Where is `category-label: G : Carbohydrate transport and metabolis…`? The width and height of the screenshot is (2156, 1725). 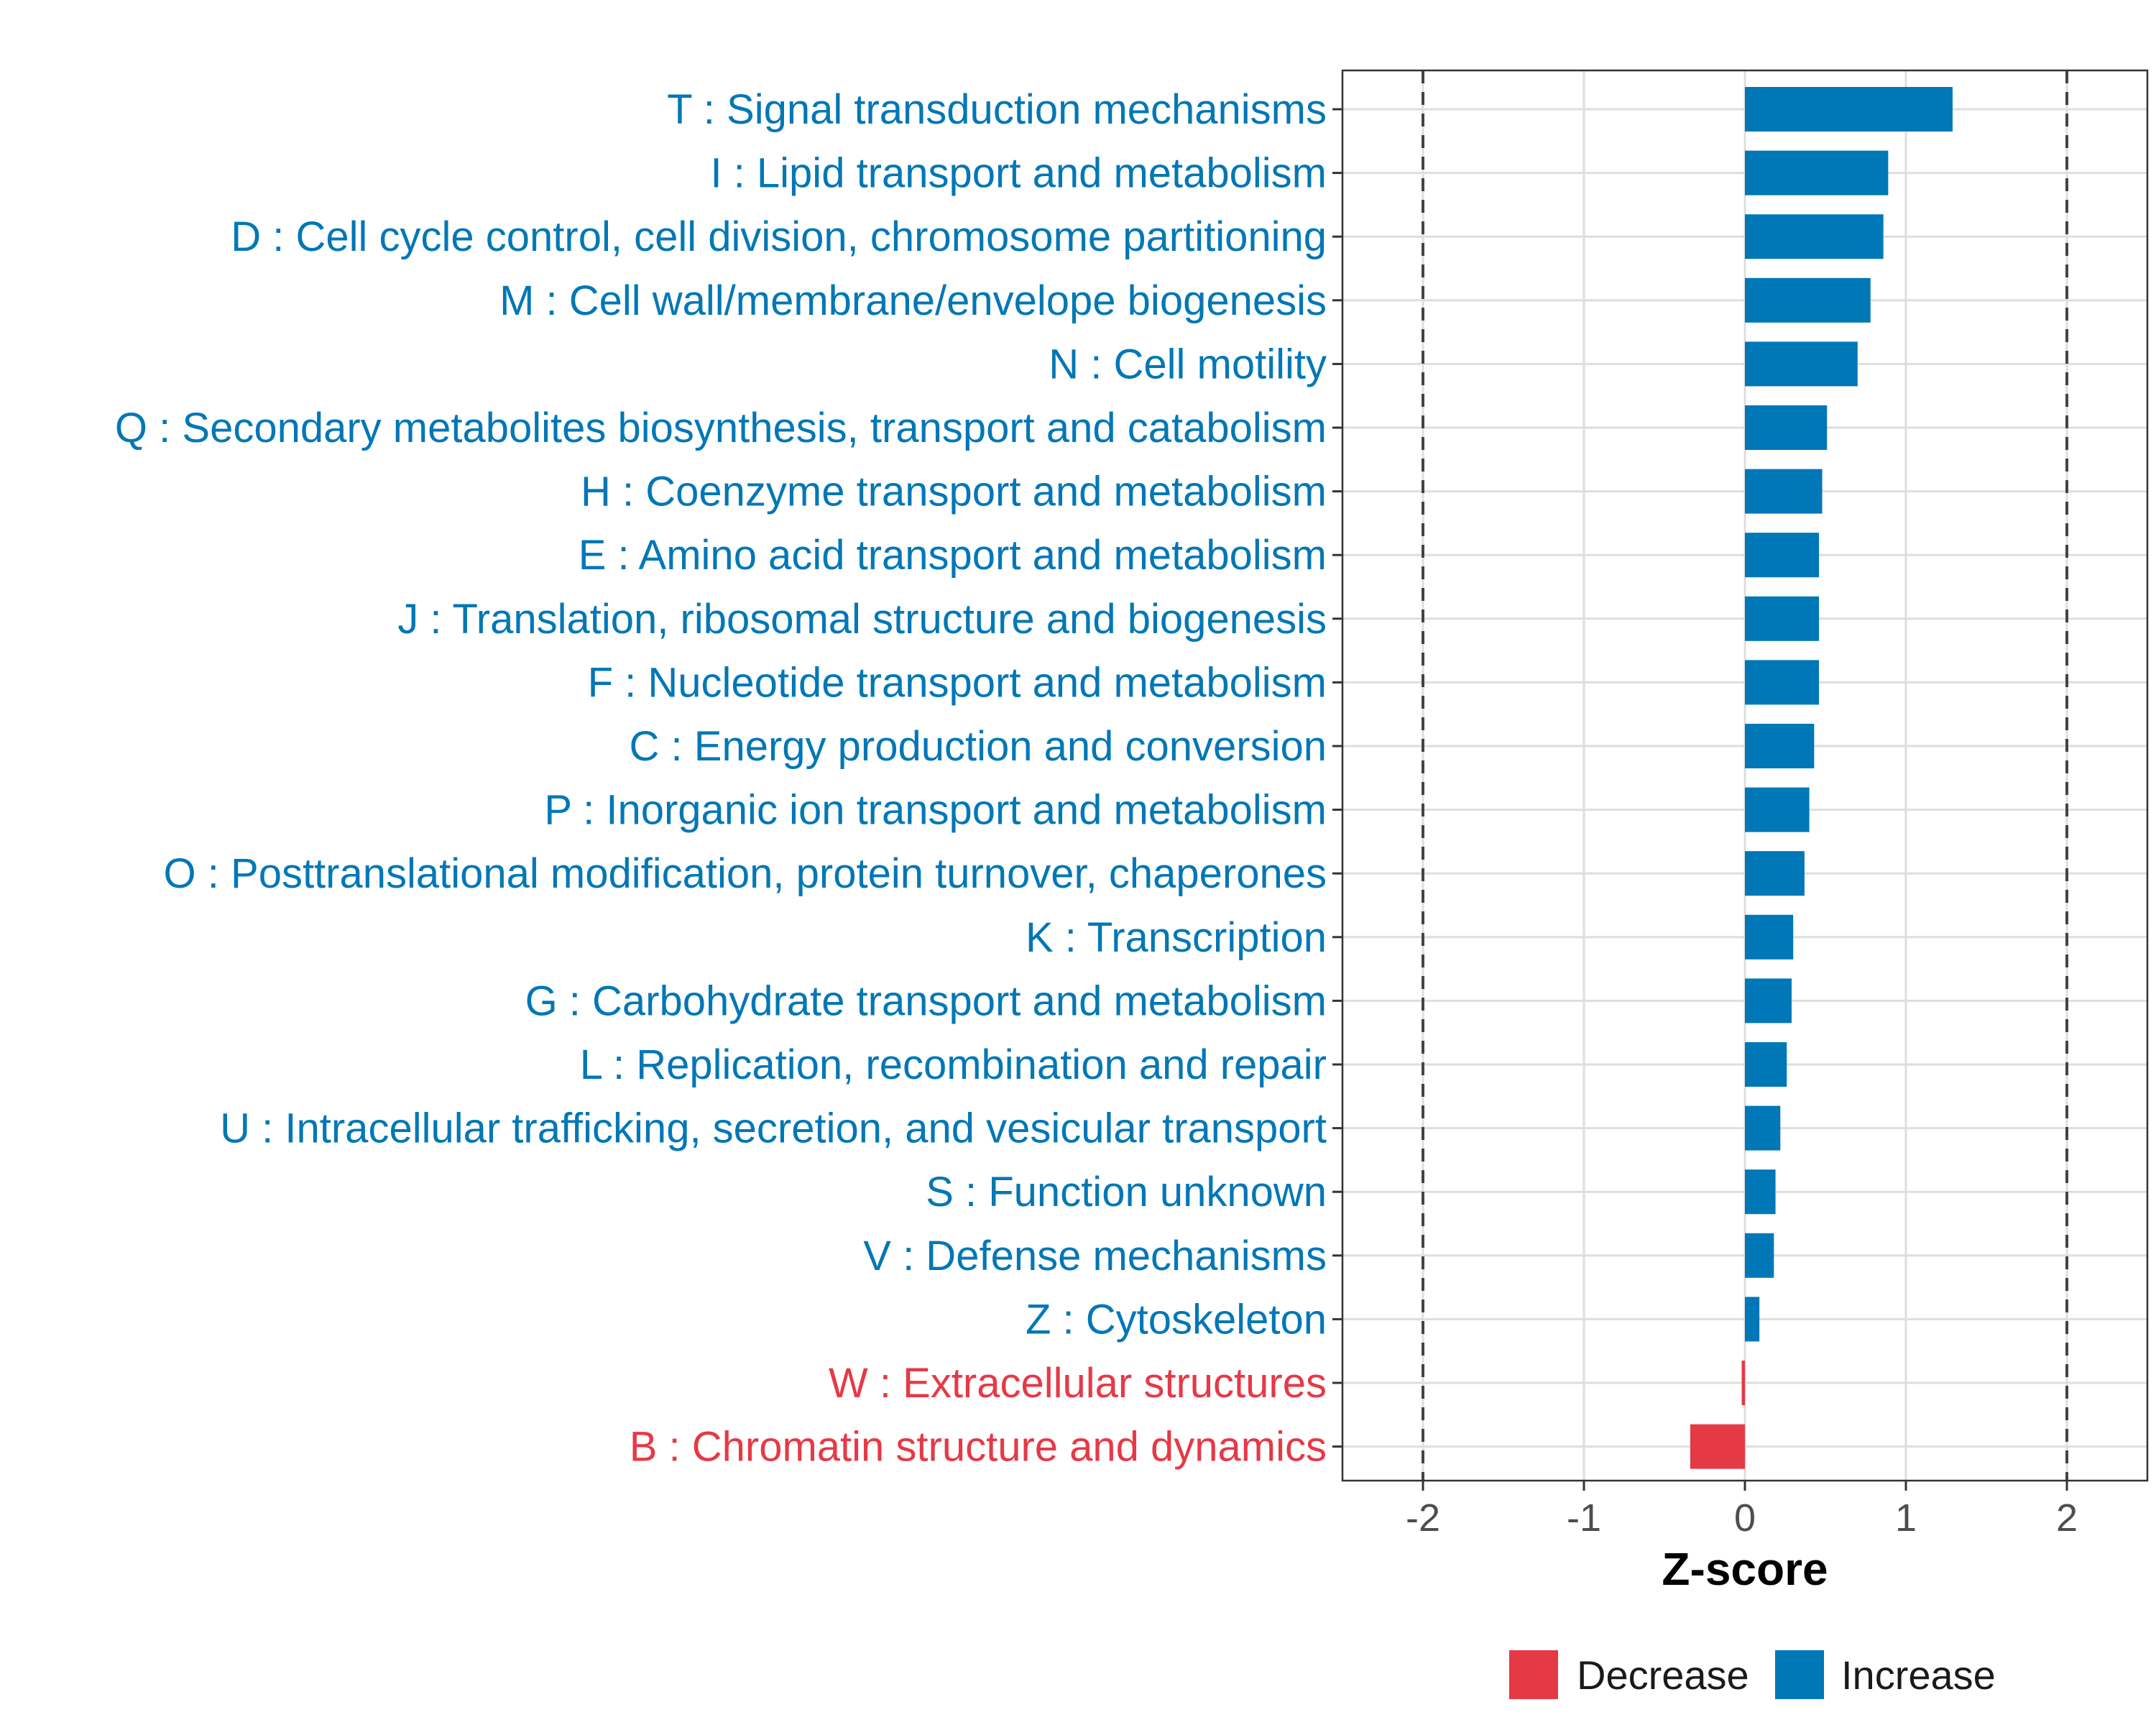
category-label: G : Carbohydrate transport and metabolis… is located at coordinates (926, 1001).